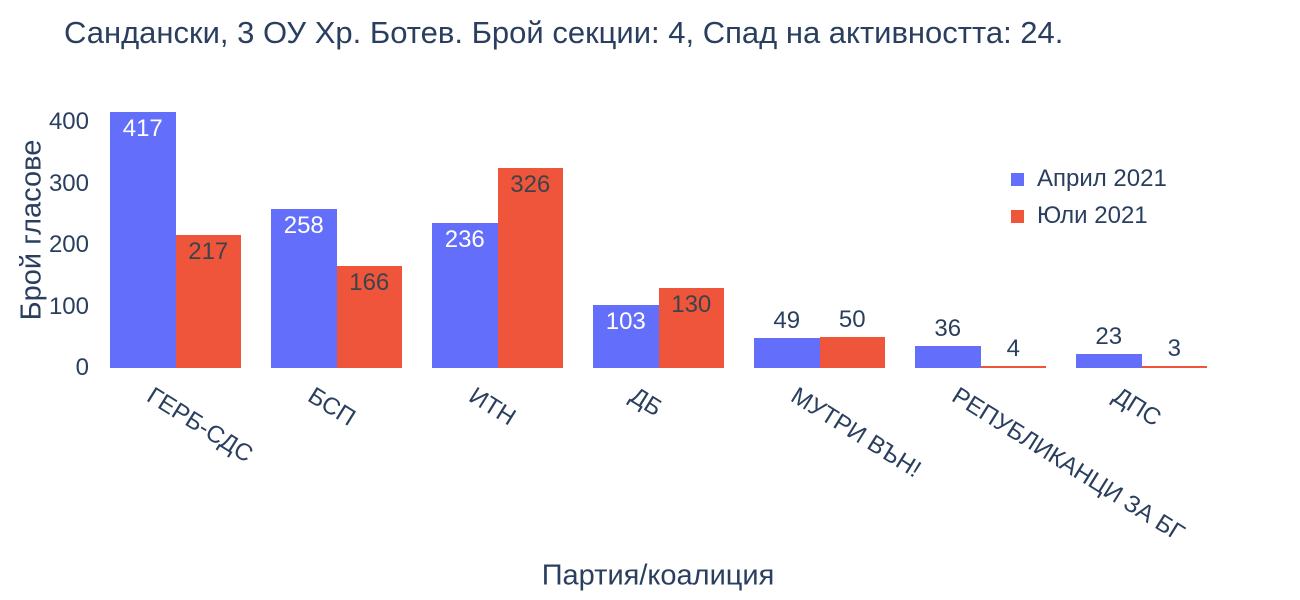 This screenshot has height=600, width=1300. Describe the element at coordinates (199, 425) in the screenshot. I see `x-tick-label: ГЕРБ-СДС` at that location.